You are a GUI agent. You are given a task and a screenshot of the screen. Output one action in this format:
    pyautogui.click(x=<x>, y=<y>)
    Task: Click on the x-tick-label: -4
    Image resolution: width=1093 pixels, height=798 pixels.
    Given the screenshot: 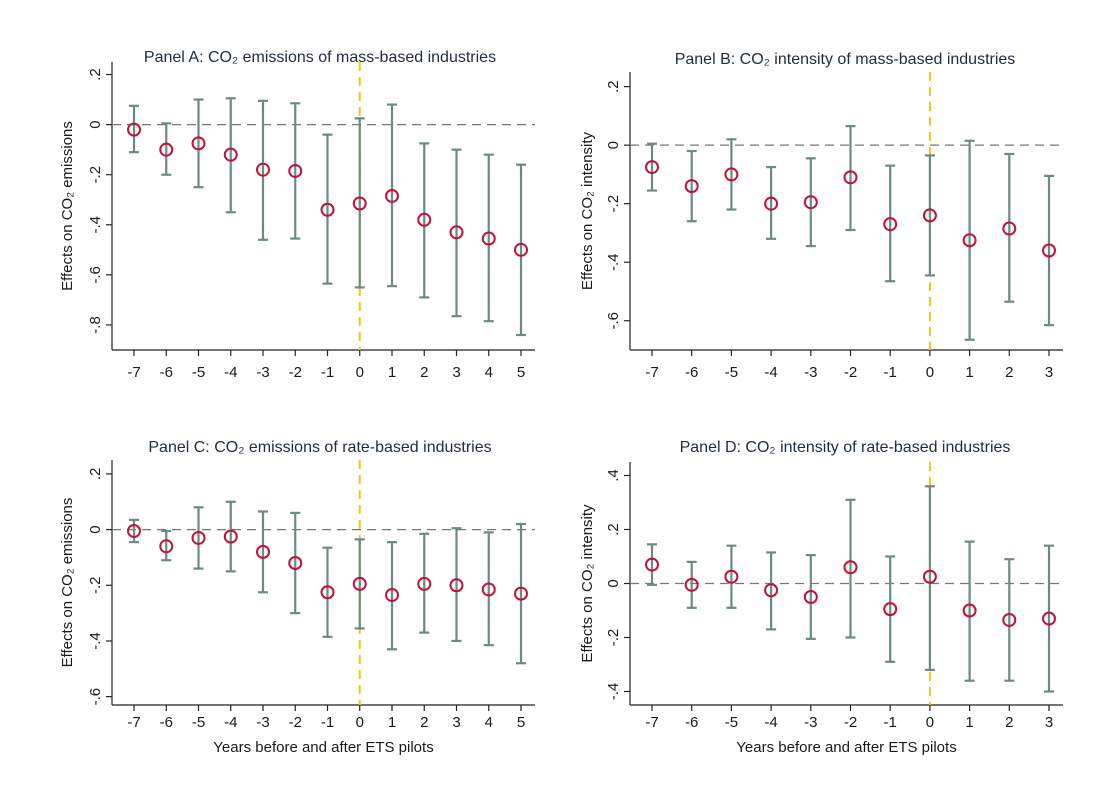 What is the action you would take?
    pyautogui.click(x=770, y=722)
    